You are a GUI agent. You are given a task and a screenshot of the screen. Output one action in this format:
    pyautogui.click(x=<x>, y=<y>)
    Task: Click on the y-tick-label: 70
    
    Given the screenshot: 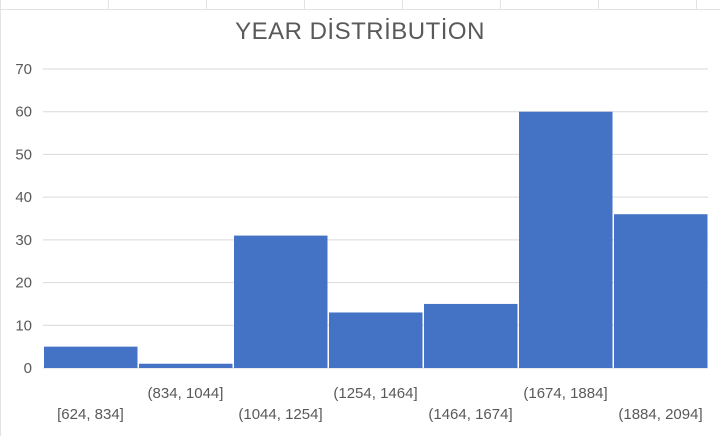 What is the action you would take?
    pyautogui.click(x=23, y=69)
    